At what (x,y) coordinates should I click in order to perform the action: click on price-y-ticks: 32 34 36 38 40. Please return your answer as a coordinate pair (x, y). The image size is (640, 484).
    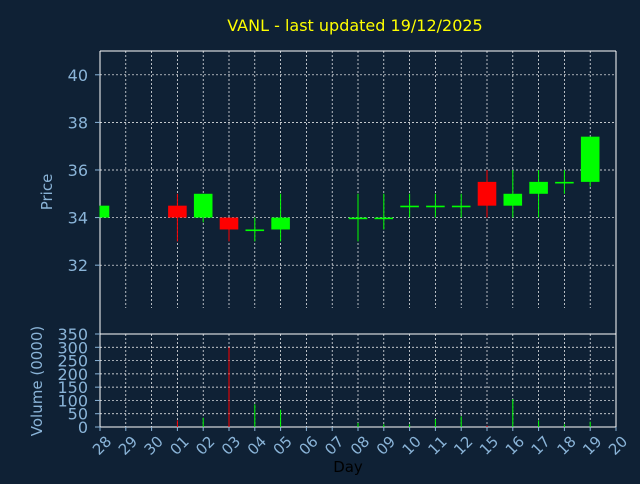
    Looking at the image, I should click on (84, 170).